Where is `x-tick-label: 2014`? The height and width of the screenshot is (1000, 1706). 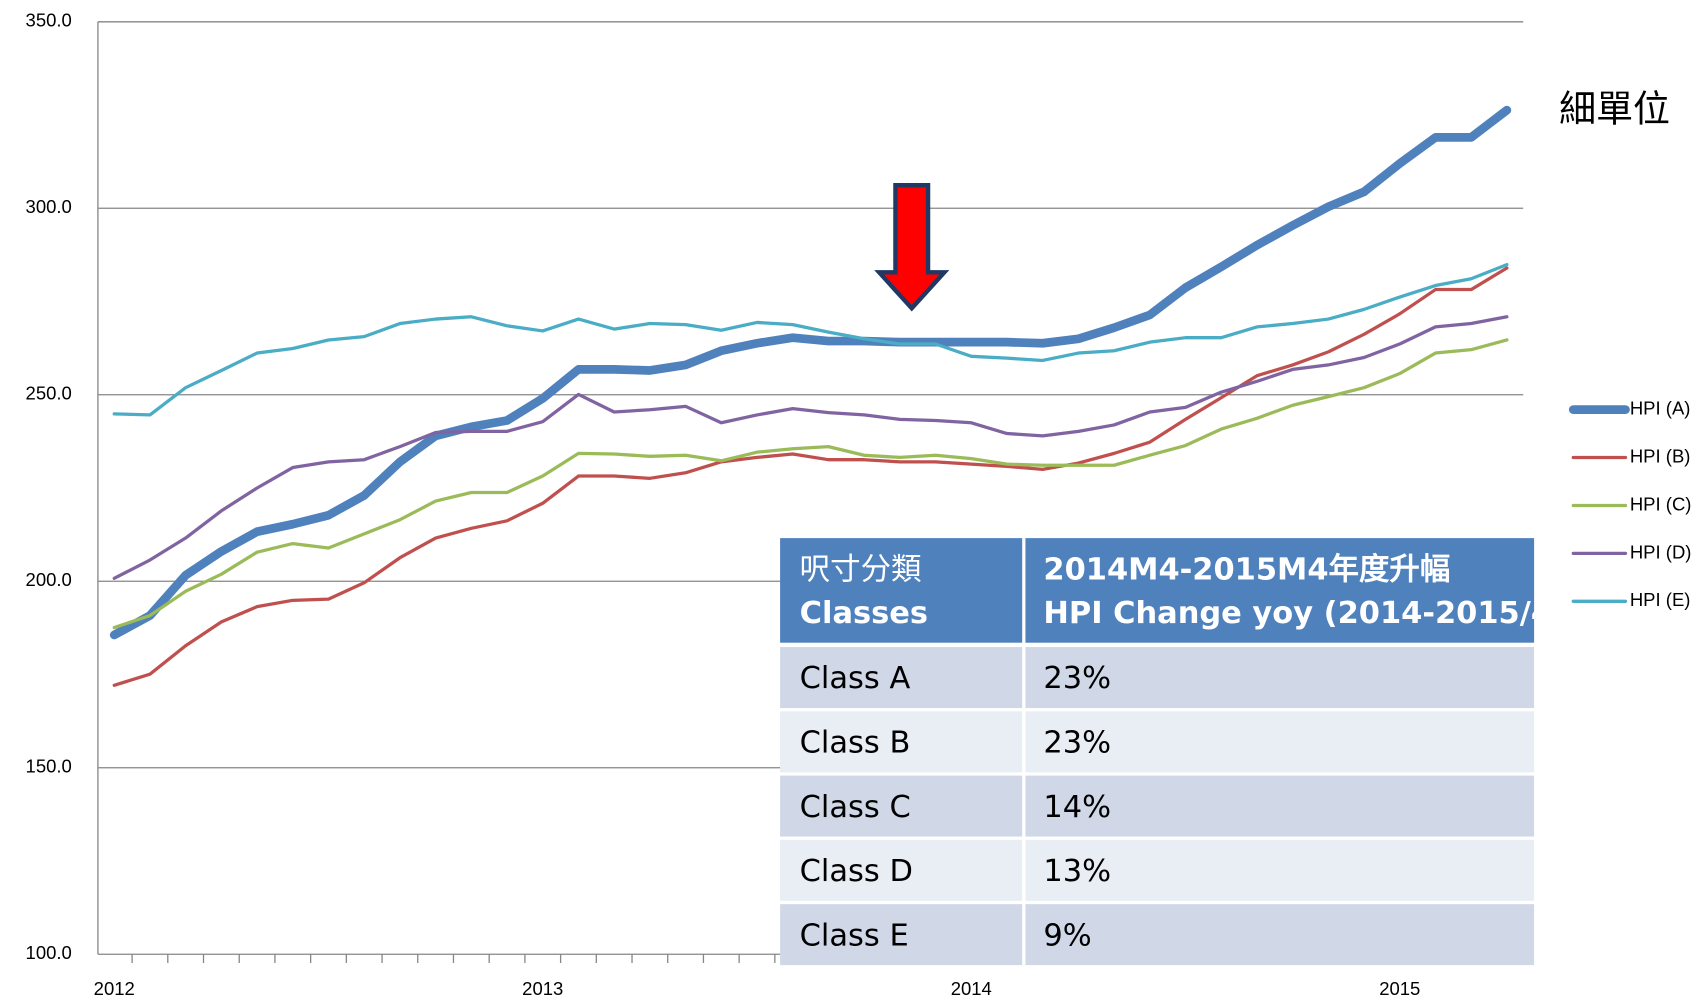 x-tick-label: 2014 is located at coordinates (971, 988).